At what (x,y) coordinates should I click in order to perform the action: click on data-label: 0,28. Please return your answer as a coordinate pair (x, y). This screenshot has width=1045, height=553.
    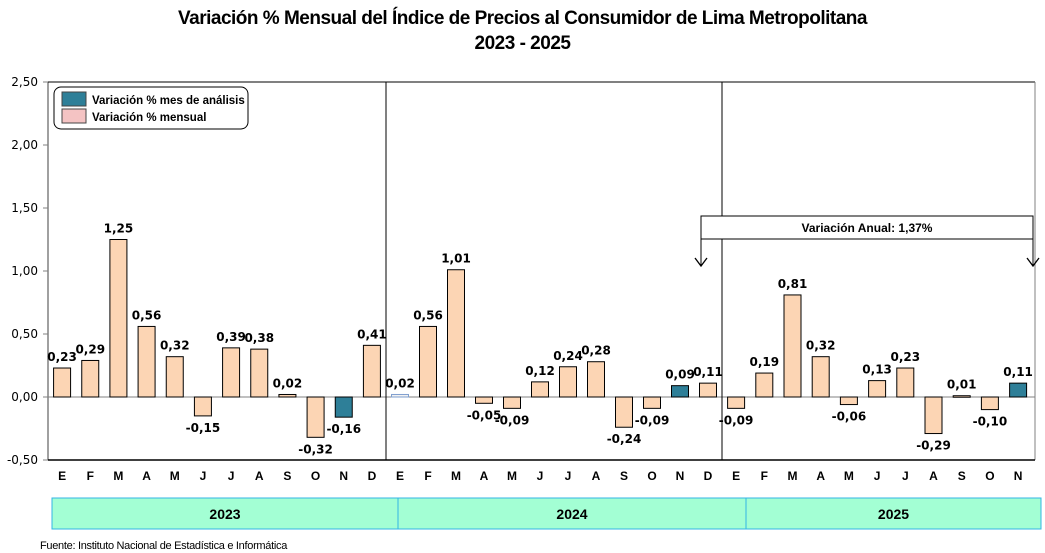
    Looking at the image, I should click on (596, 351).